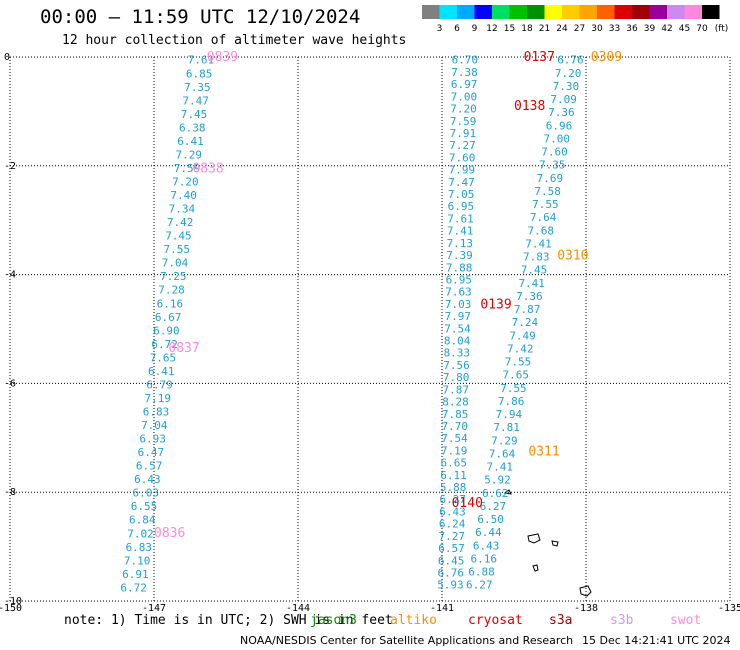 The height and width of the screenshot is (650, 740). Describe the element at coordinates (169, 533) in the screenshot. I see `pass-label: 0836` at that location.